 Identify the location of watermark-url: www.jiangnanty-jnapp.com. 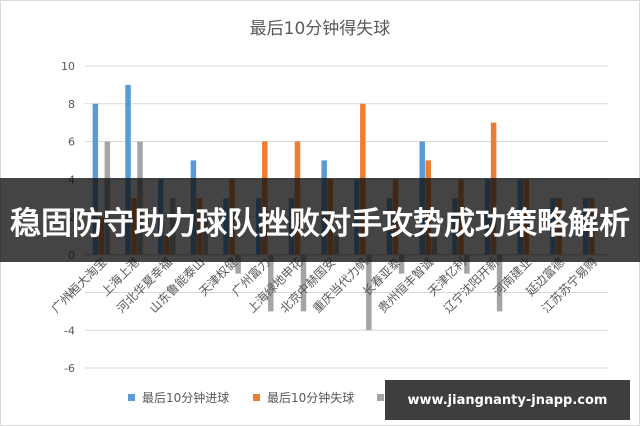
(507, 400).